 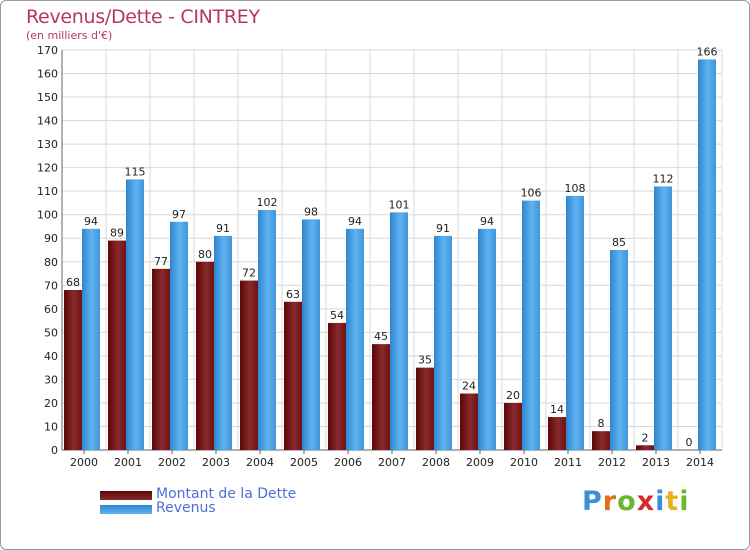 I want to click on x-tick-label: 2003, so click(x=216, y=462).